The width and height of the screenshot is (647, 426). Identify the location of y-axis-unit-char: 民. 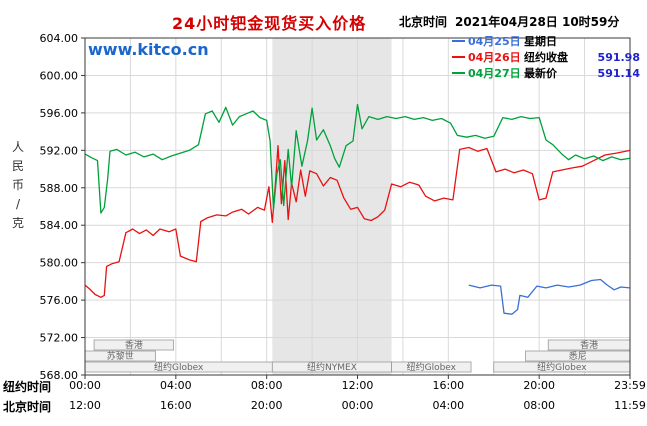
(17, 166).